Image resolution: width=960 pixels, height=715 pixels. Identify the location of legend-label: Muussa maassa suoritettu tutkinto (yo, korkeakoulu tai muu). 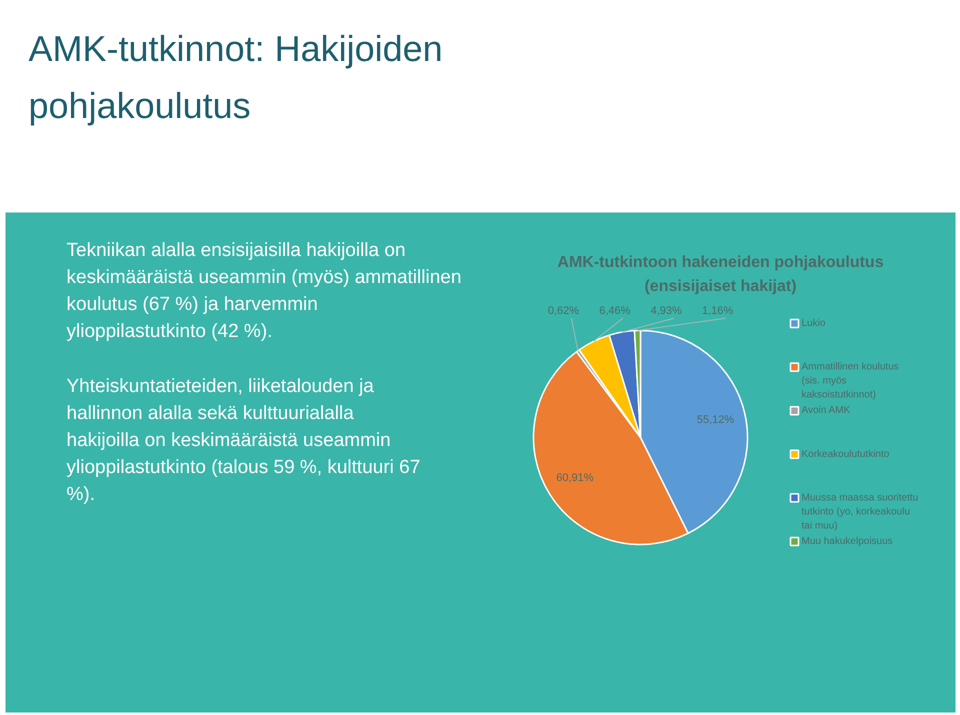
(860, 512).